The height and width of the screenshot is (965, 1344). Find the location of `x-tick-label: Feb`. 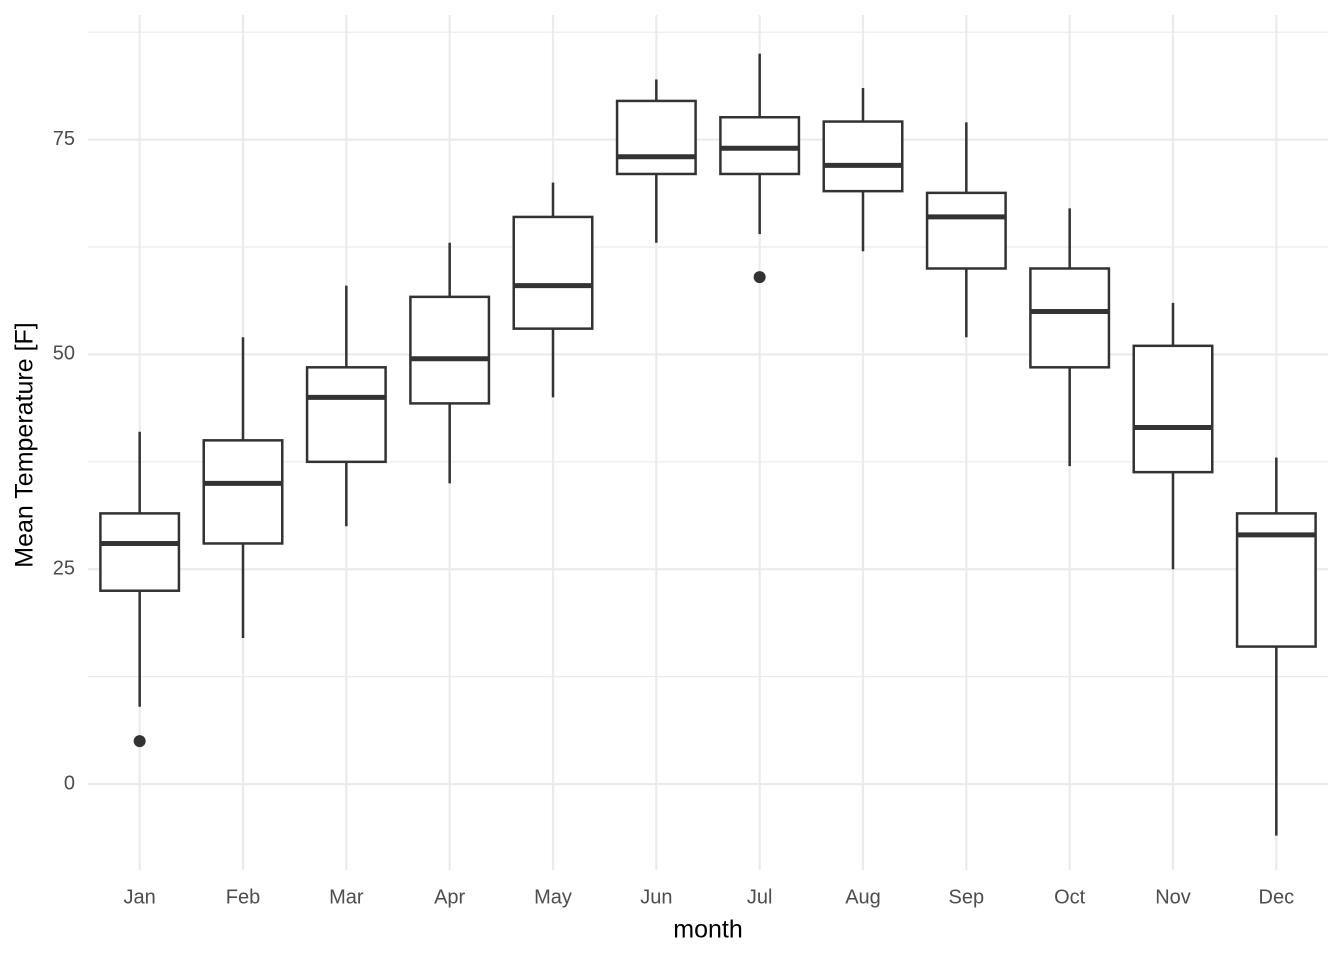

x-tick-label: Feb is located at coordinates (243, 897).